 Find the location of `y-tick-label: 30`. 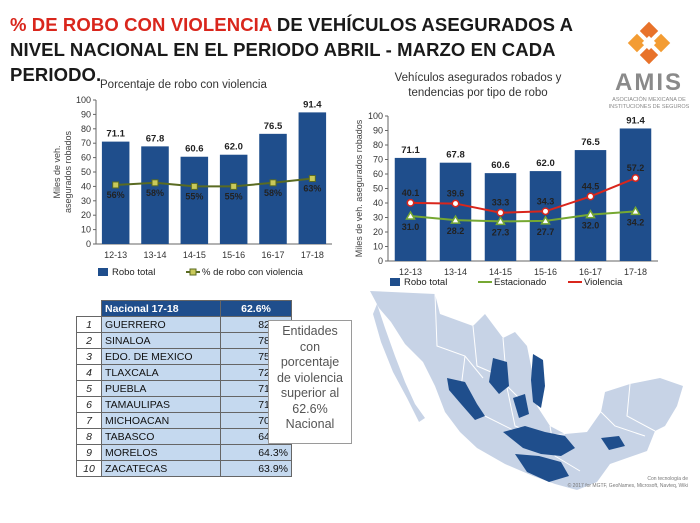

y-tick-label: 30 is located at coordinates (86, 201).